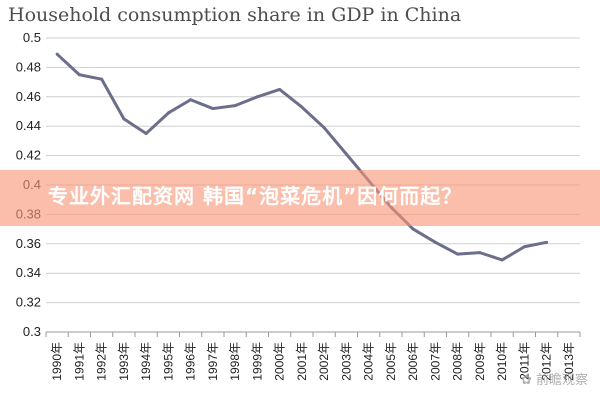 This screenshot has width=600, height=400. Describe the element at coordinates (324, 361) in the screenshot. I see `x-tick-label: 2002年` at that location.